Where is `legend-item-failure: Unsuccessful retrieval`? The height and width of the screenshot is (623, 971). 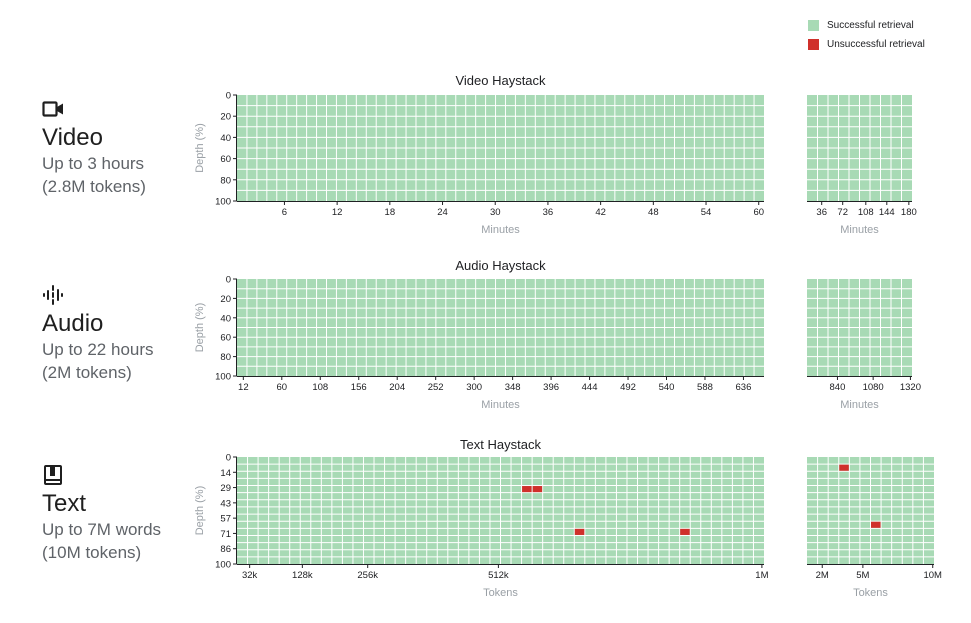
legend-item-failure: Unsuccessful retrieval is located at coordinates (866, 44).